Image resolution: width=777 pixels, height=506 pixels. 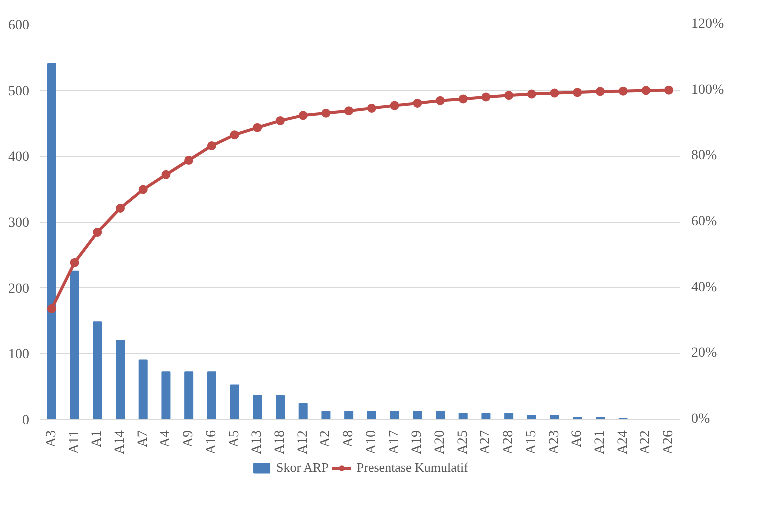 What do you see at coordinates (394, 442) in the screenshot?
I see `x-tick-label: A17` at bounding box center [394, 442].